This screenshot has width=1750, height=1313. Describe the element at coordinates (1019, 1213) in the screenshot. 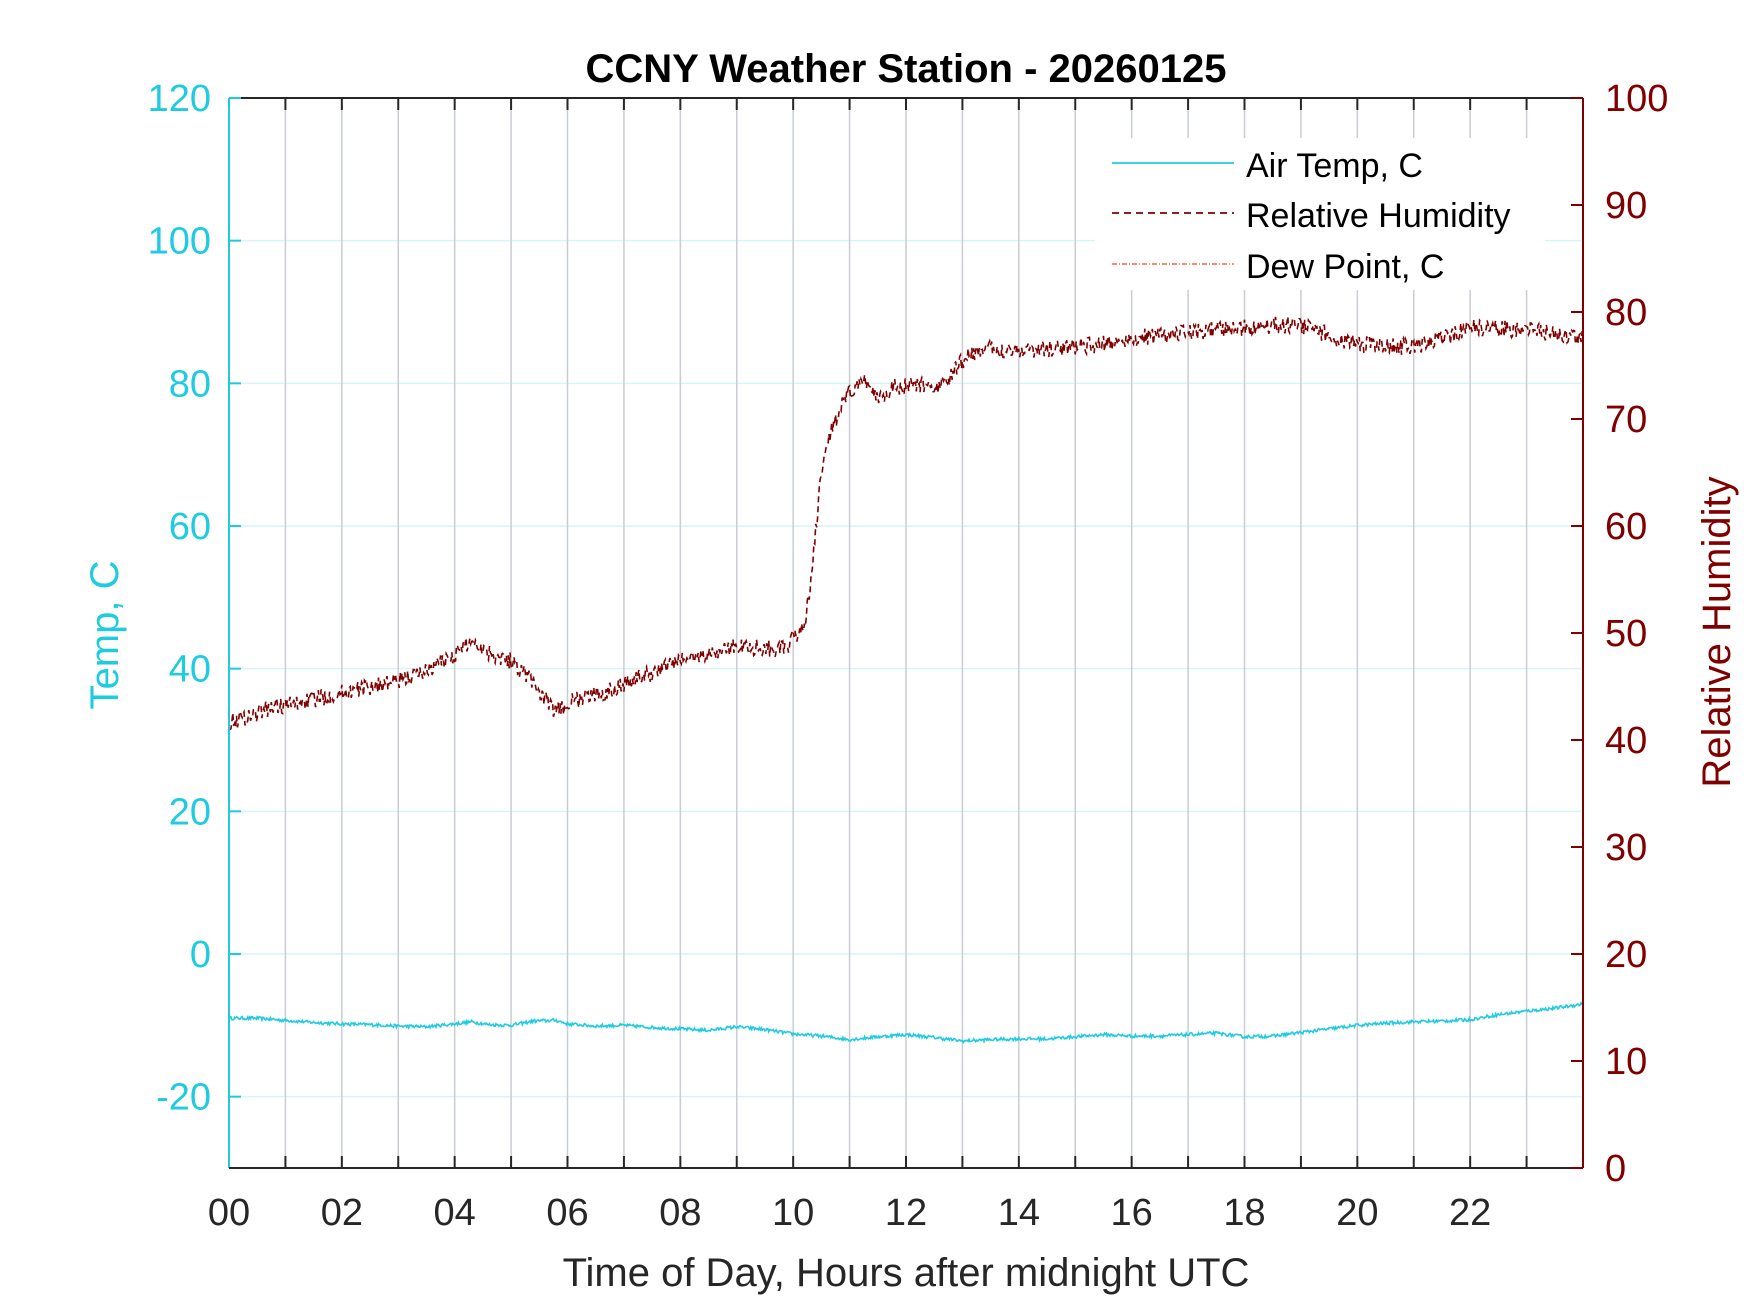

I see `x-tick-label: 14` at that location.